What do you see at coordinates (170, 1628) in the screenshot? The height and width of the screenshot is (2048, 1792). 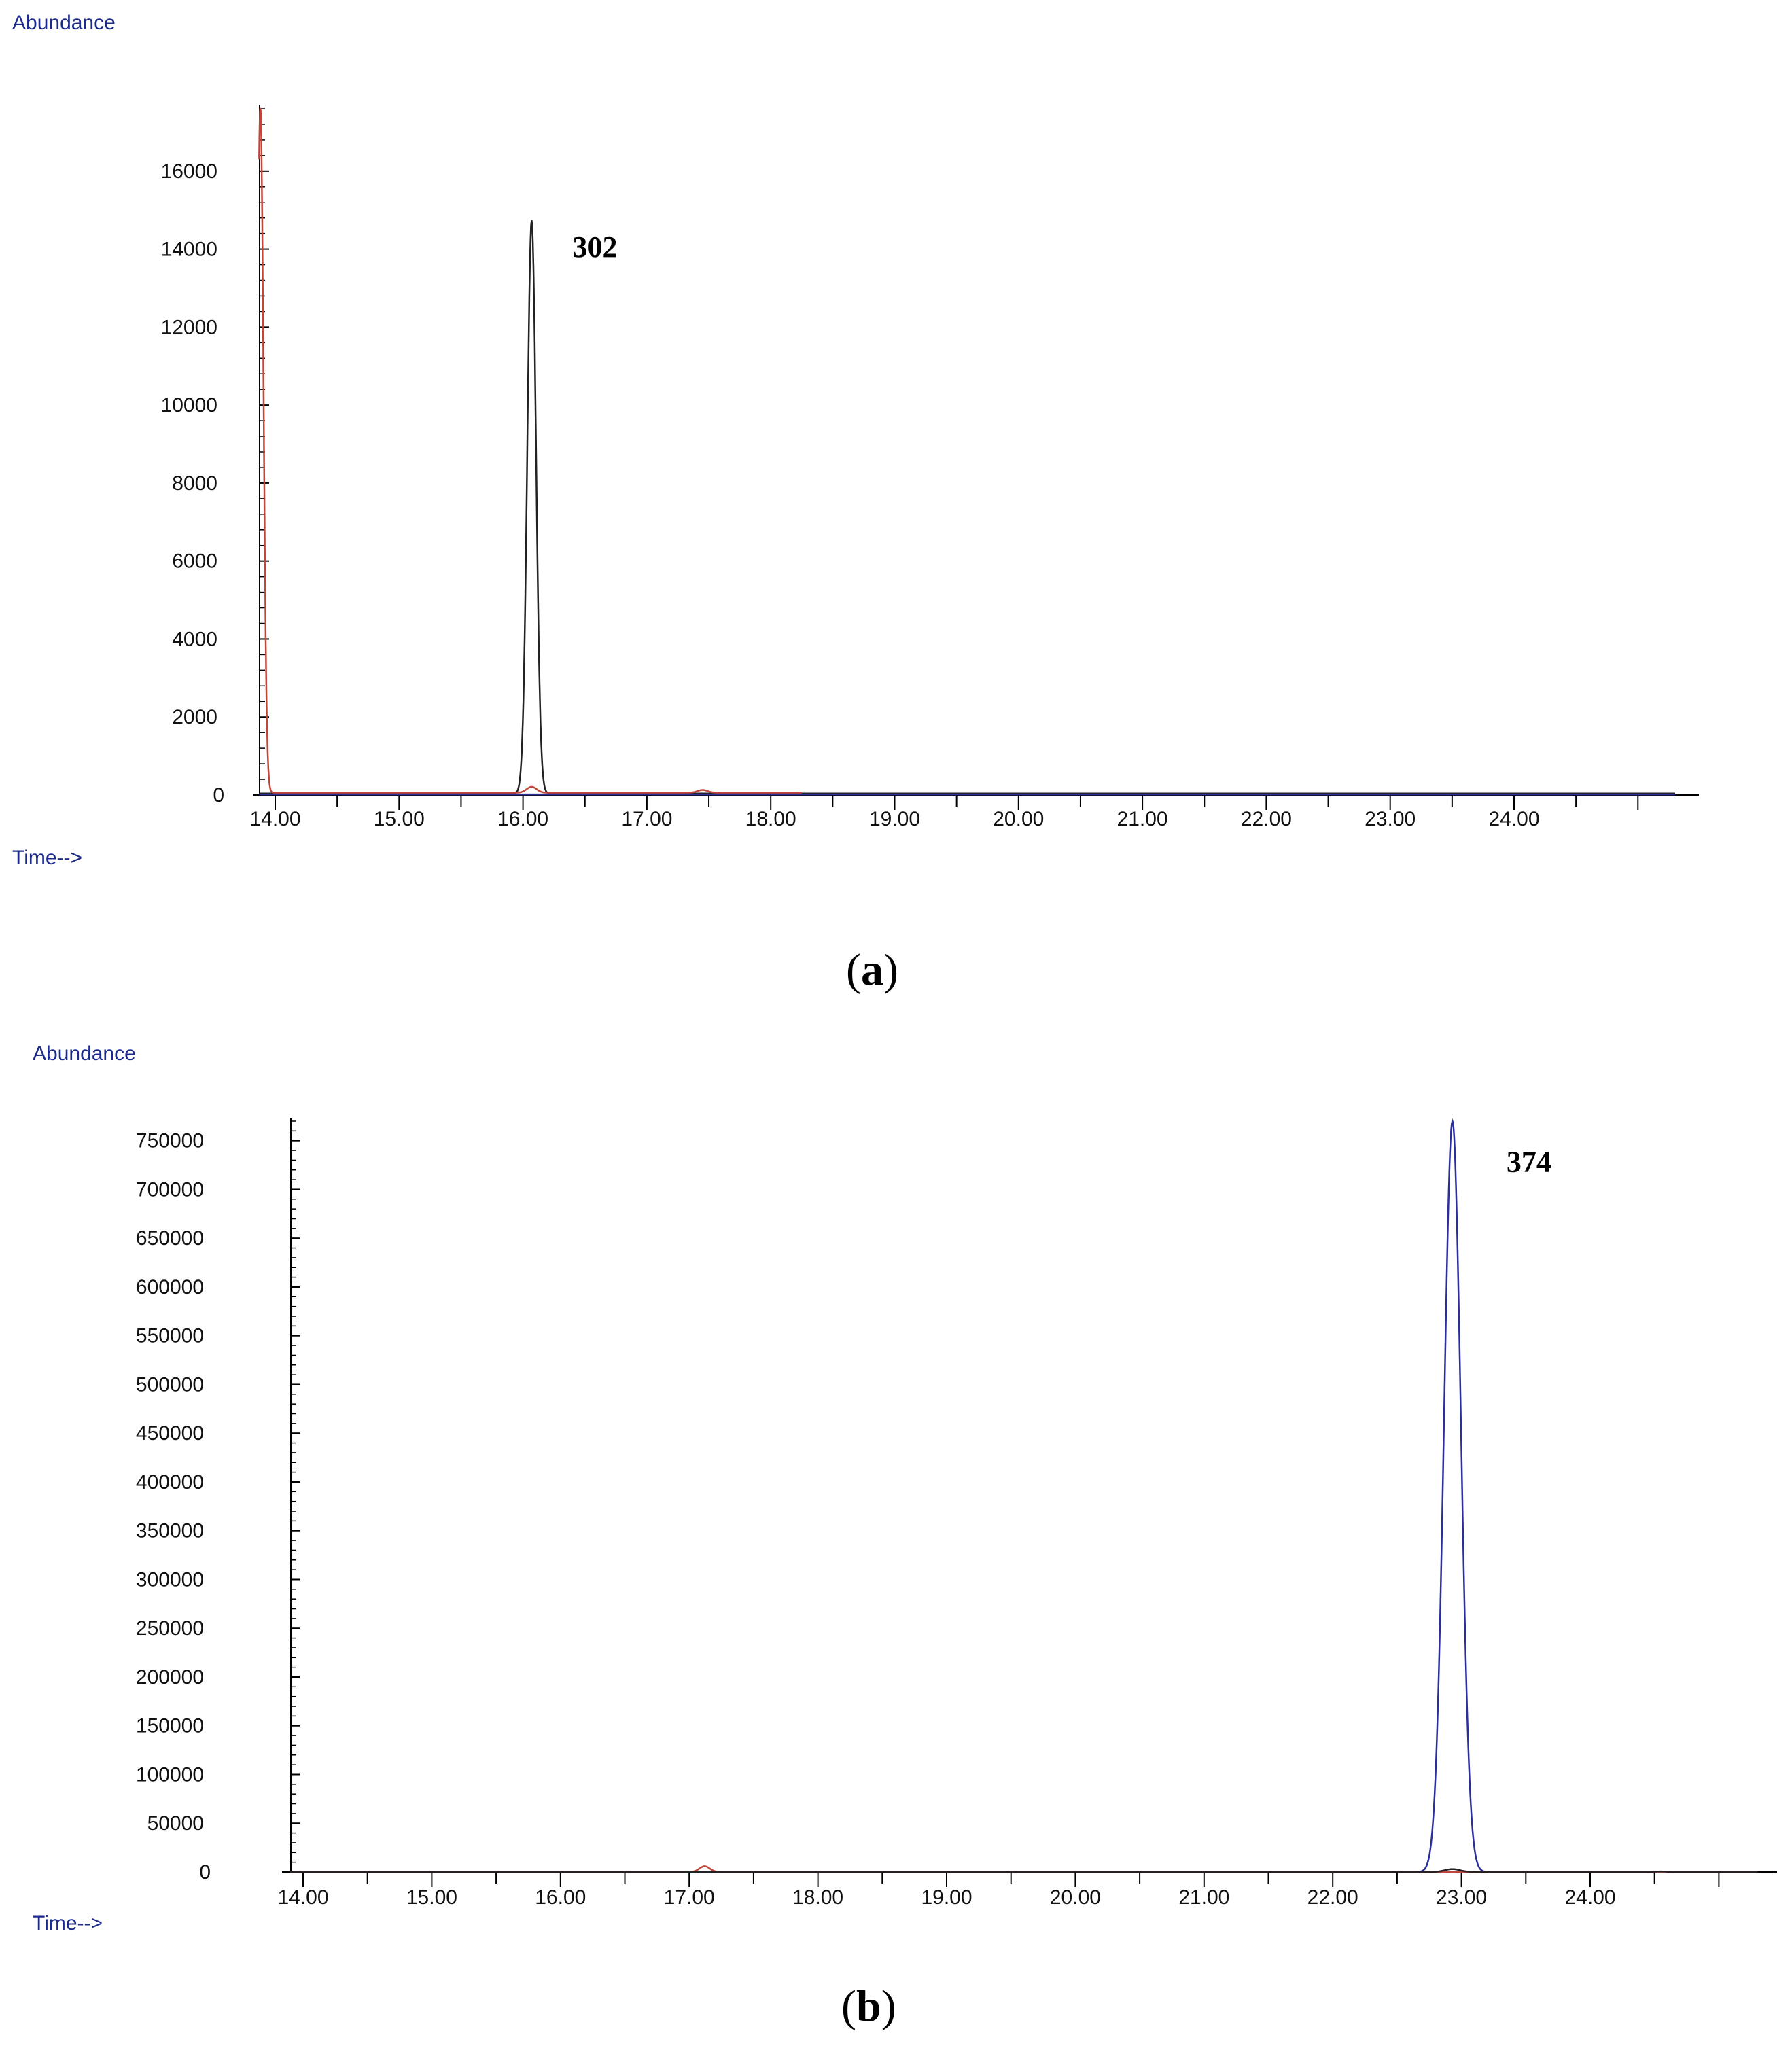 I see `y-tick-label: 250000` at bounding box center [170, 1628].